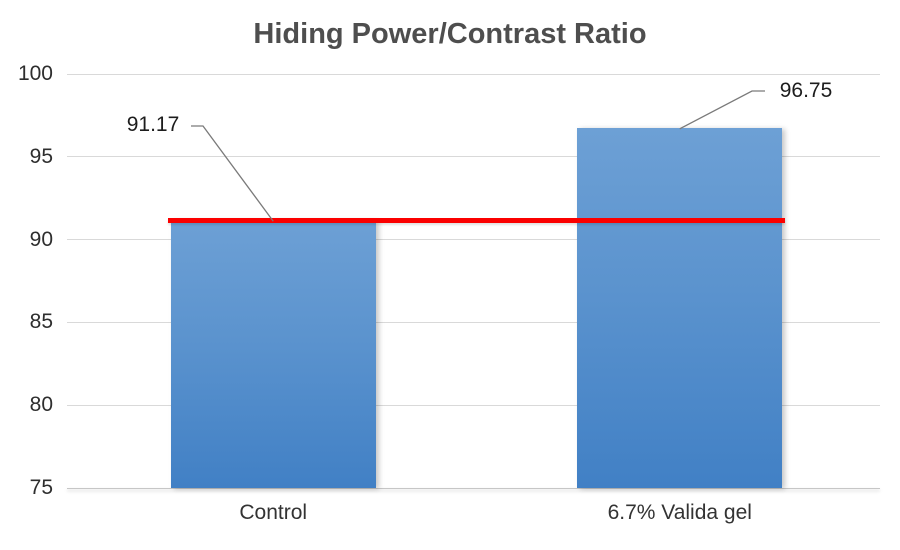 The width and height of the screenshot is (900, 550). I want to click on category-label-valida-gel: 6.7% Valida gel, so click(679, 512).